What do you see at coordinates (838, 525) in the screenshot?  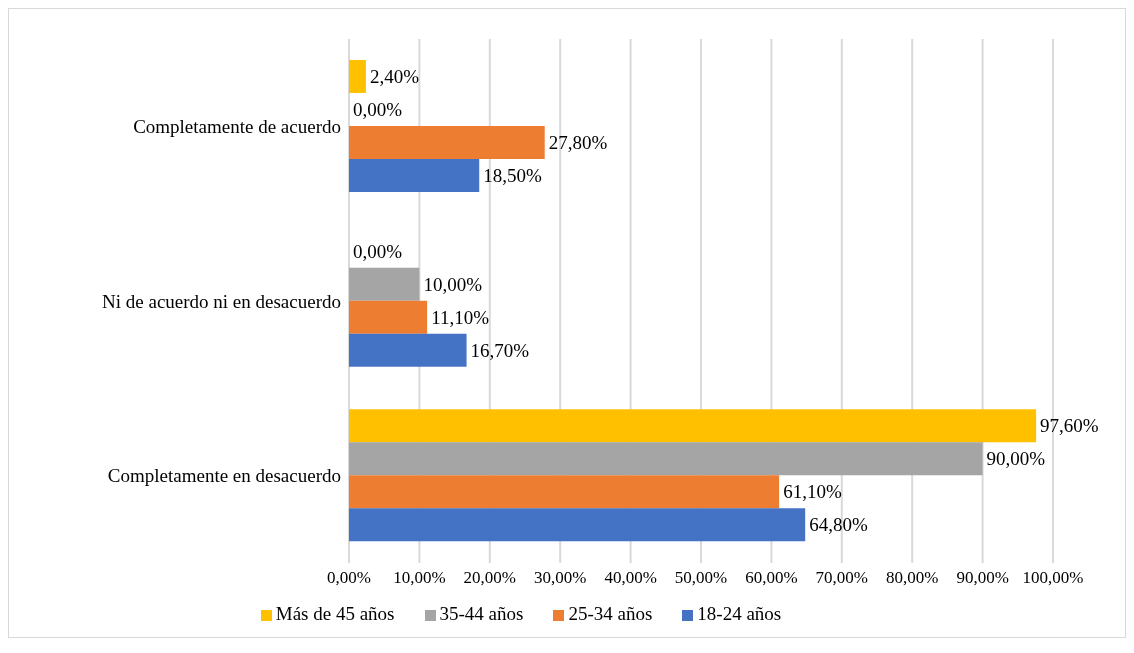 I see `data-label: 64,80%` at bounding box center [838, 525].